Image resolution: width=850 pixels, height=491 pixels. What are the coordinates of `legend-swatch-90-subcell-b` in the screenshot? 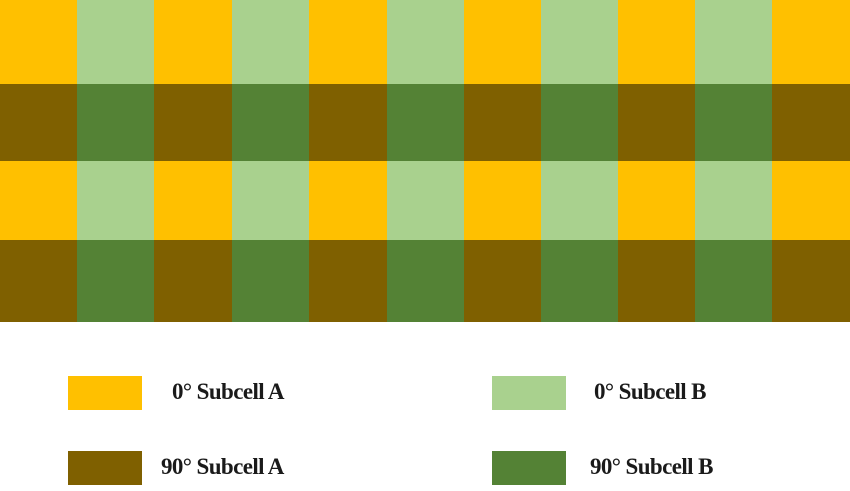 It's located at (529, 468).